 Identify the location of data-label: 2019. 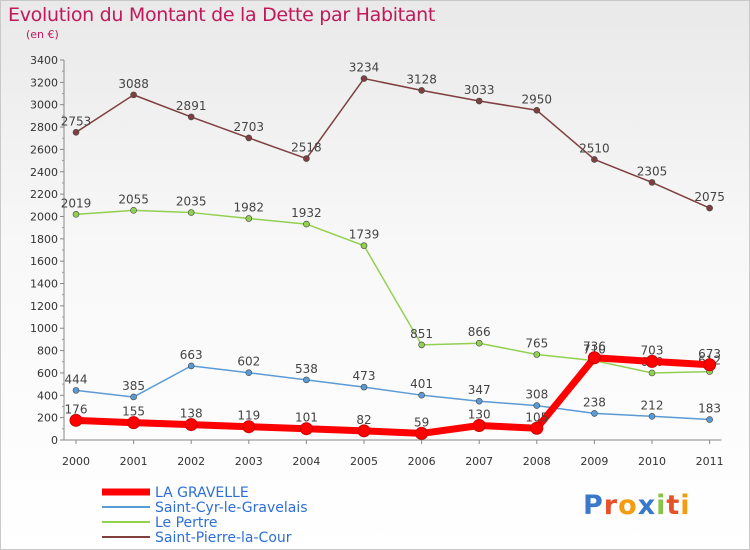
(76, 203).